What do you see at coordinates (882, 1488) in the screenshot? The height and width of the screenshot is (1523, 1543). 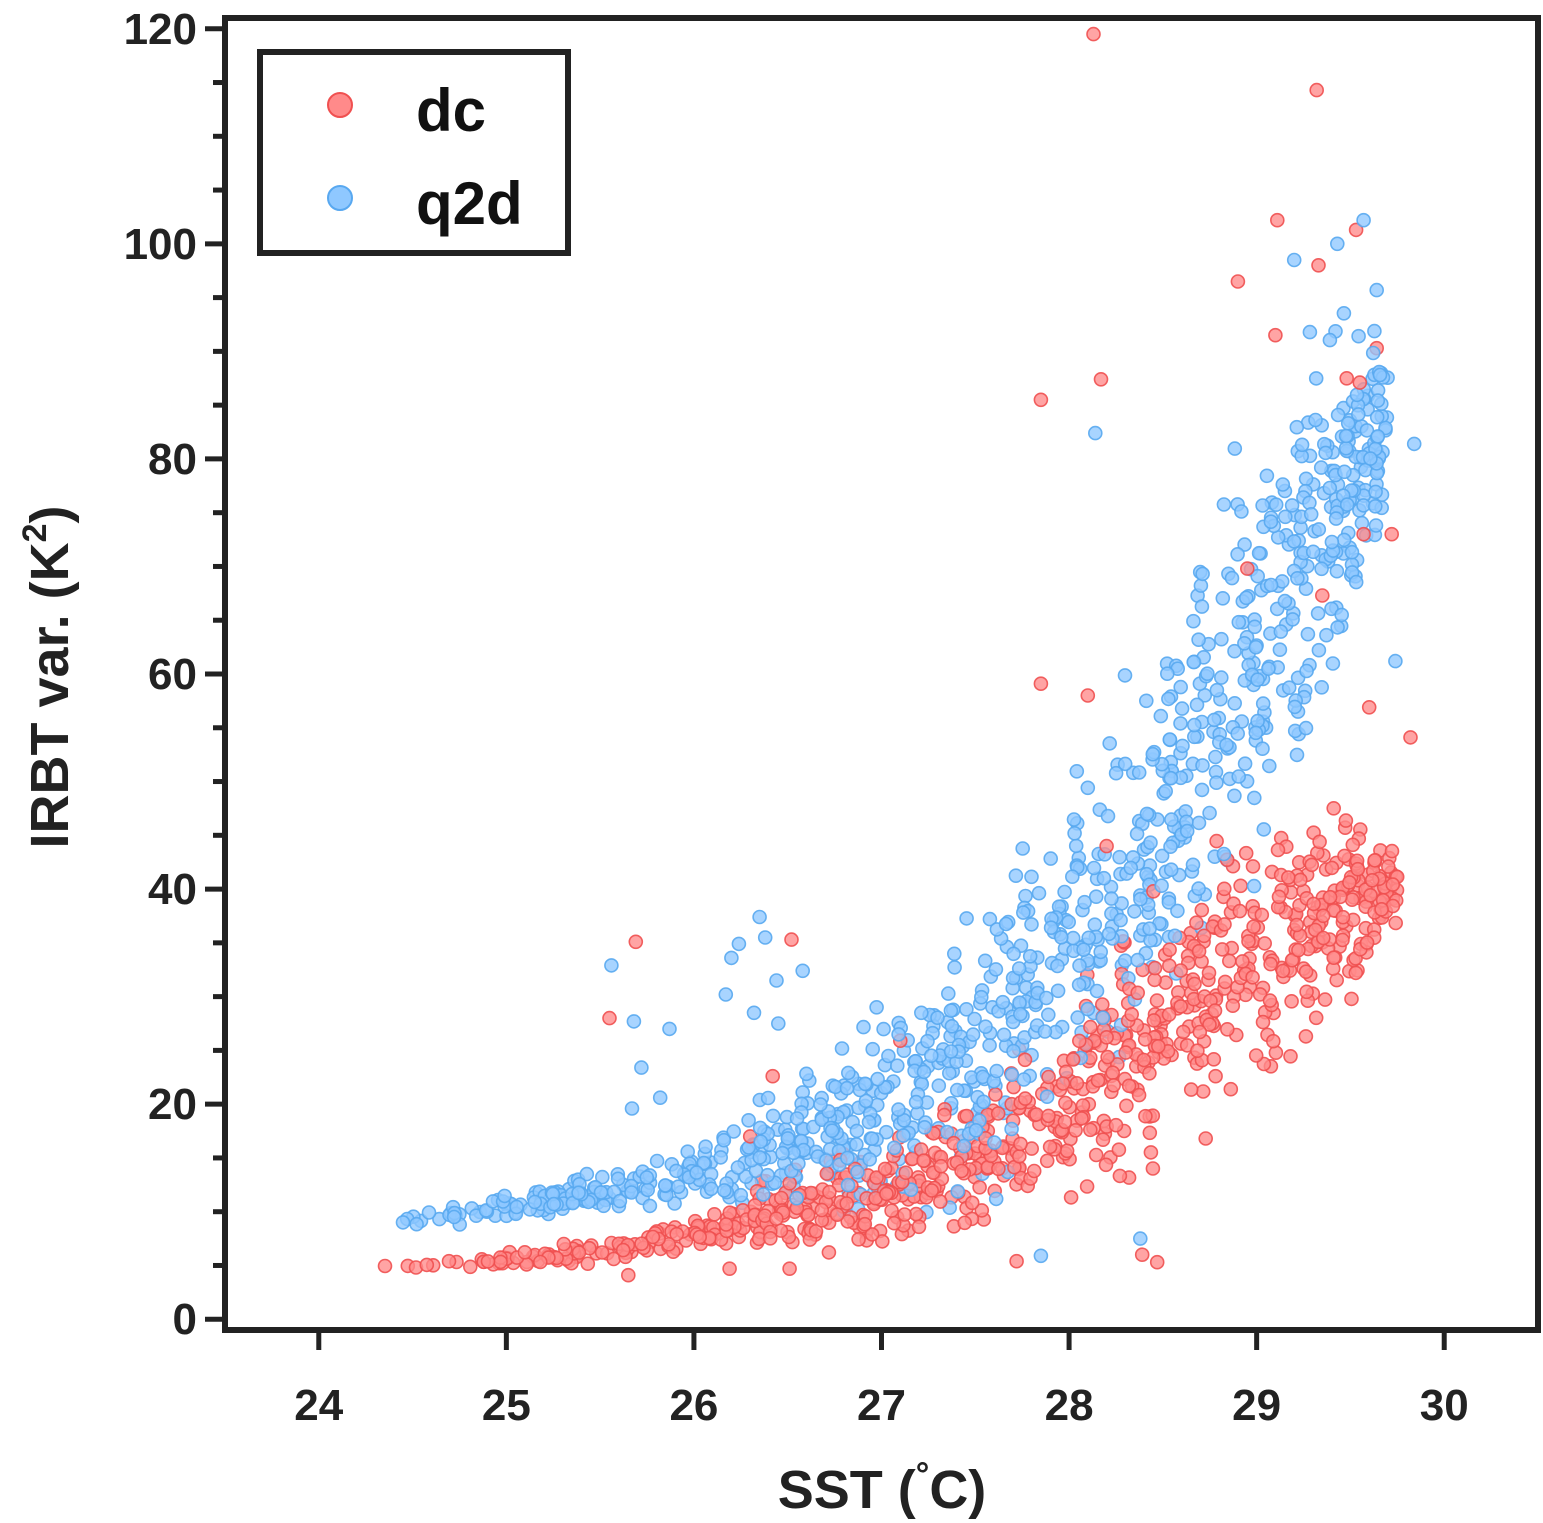 I see `x-axis-title: SST (°C)` at bounding box center [882, 1488].